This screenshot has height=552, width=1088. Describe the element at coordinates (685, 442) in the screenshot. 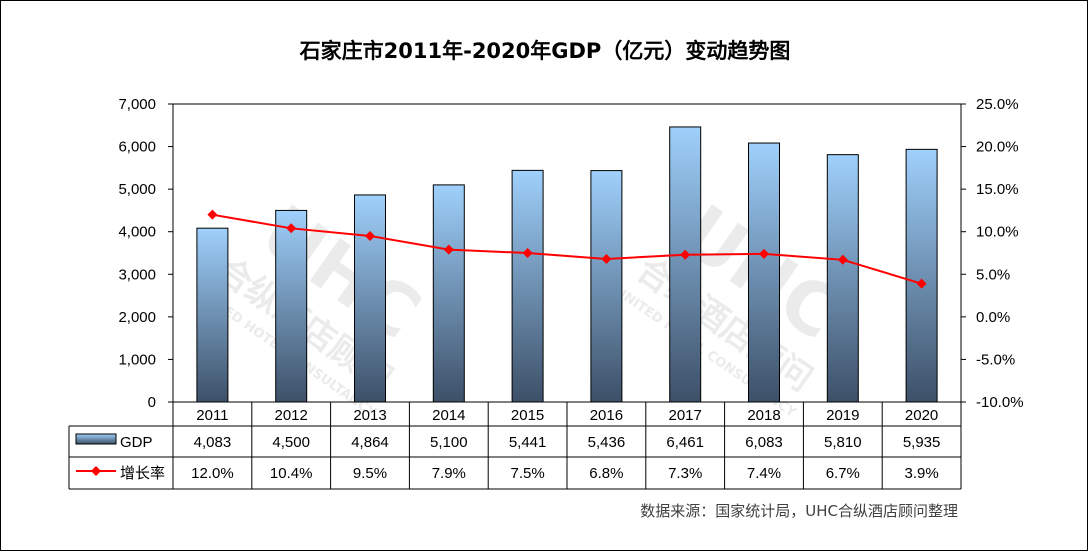

I see `gdp-value-label: 6,461` at that location.